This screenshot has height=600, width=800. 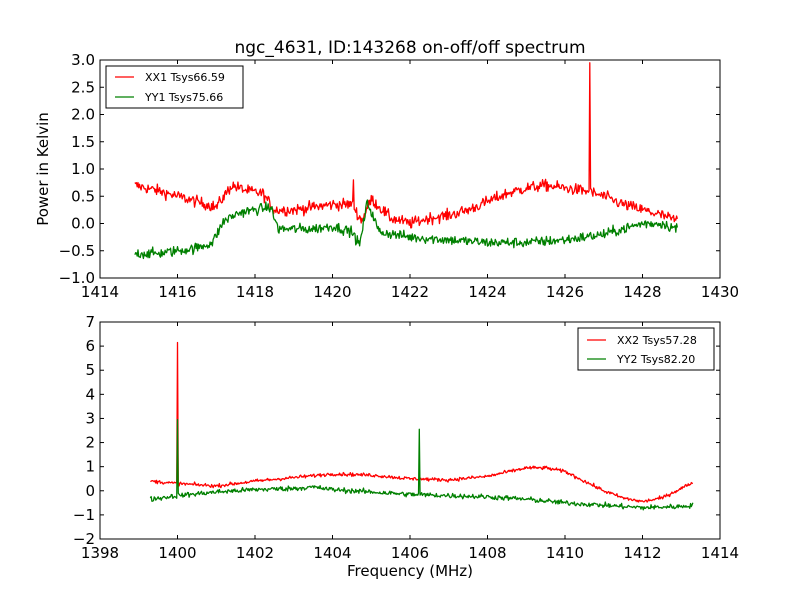 I want to click on legend-label-xx1: XX1 Tsys66.59, so click(x=185, y=77).